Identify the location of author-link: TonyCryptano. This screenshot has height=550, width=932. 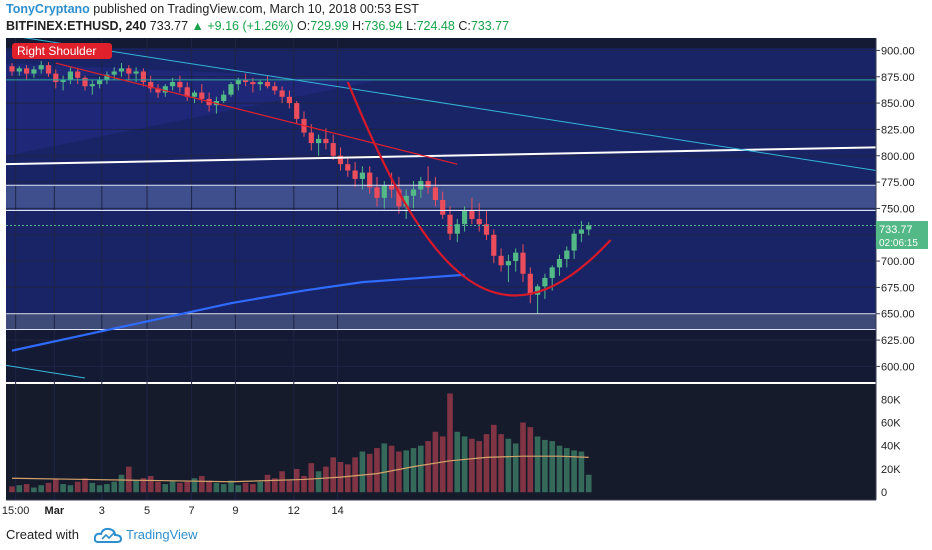
(48, 9).